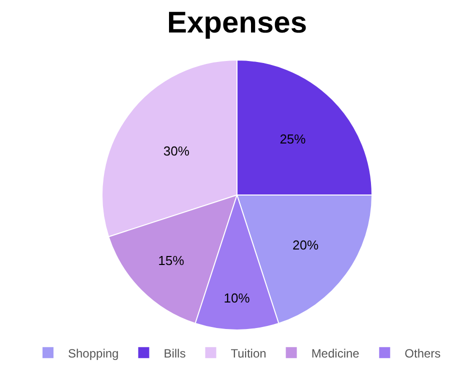 This screenshot has width=474, height=377. I want to click on legend-label: Shopping, so click(93, 353).